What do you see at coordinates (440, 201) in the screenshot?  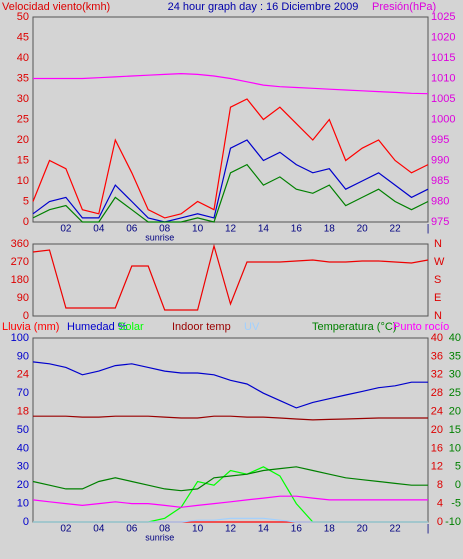 I see `y2-tick-label: 980` at bounding box center [440, 201].